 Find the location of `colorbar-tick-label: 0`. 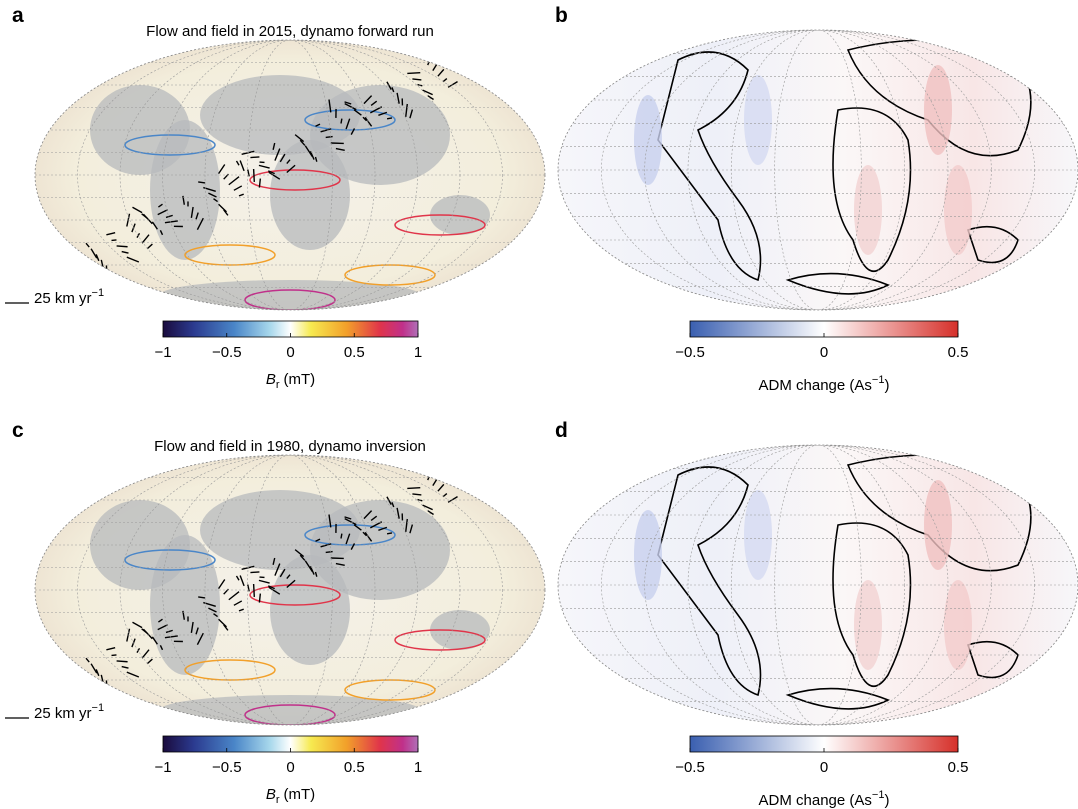

colorbar-tick-label: 0 is located at coordinates (824, 767).